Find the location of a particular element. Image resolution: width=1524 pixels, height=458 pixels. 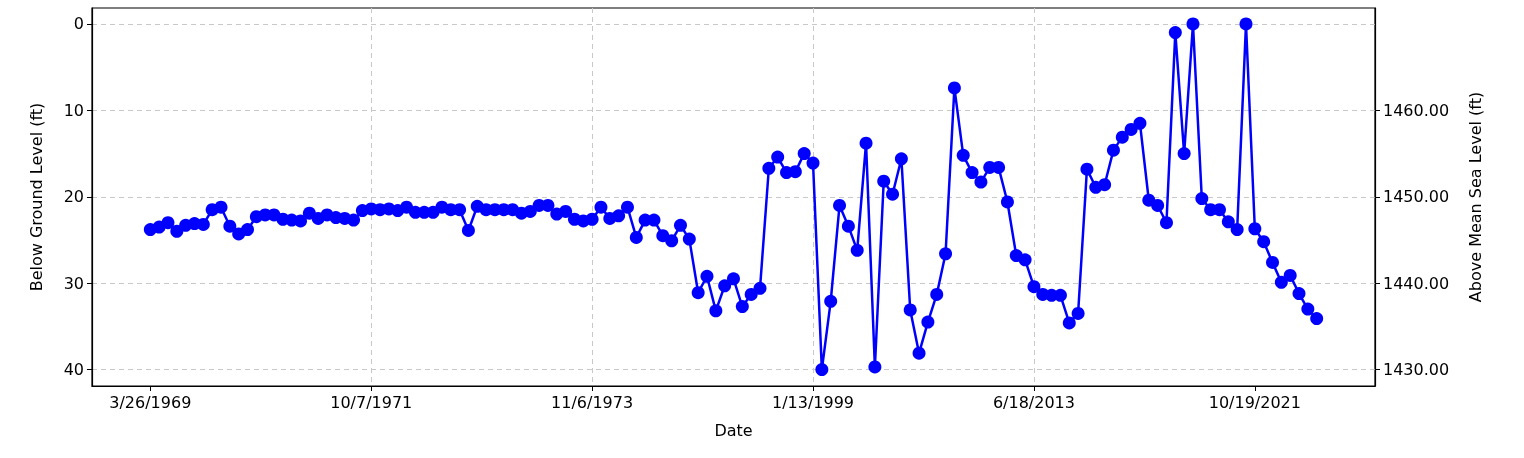

y-tick-label: 10 is located at coordinates (73, 110).